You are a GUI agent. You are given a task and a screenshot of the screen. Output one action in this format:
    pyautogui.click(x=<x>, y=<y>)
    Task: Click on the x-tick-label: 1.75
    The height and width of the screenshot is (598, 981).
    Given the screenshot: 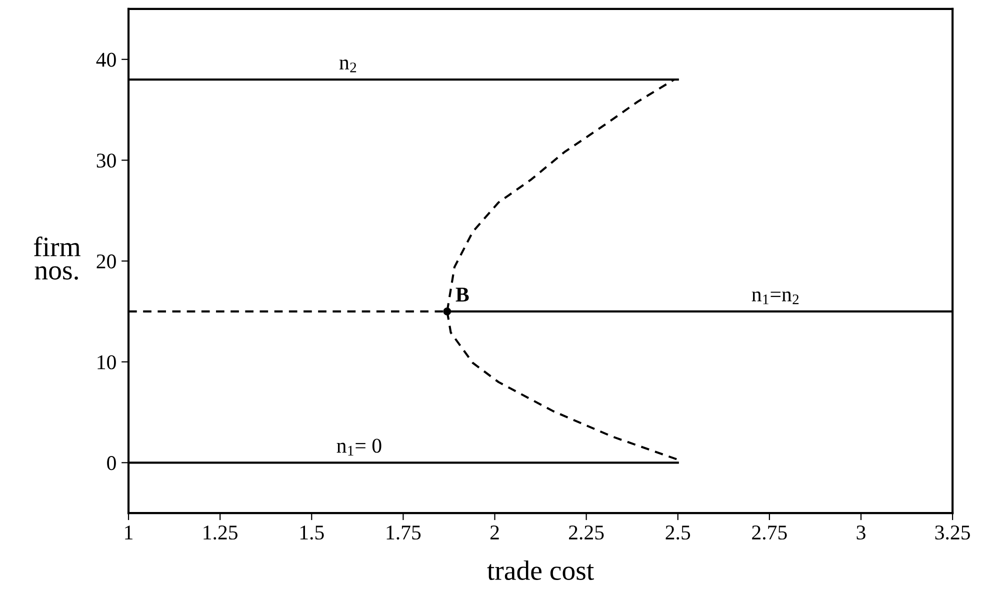 What is the action you would take?
    pyautogui.click(x=403, y=533)
    